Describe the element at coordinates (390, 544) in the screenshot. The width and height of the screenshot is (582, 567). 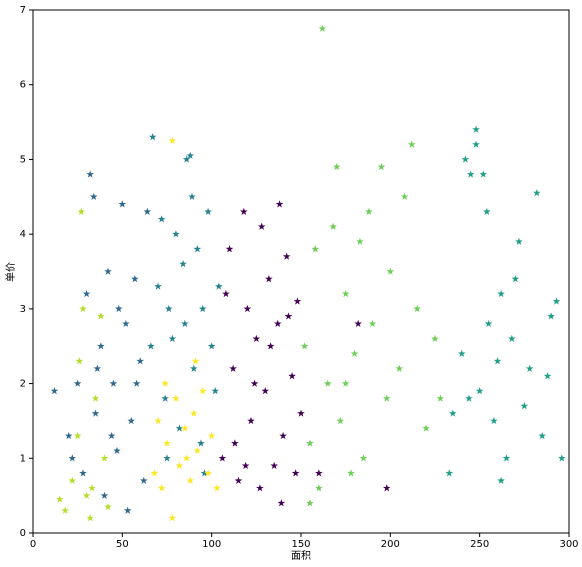
I see `x-tick-label: 200` at that location.